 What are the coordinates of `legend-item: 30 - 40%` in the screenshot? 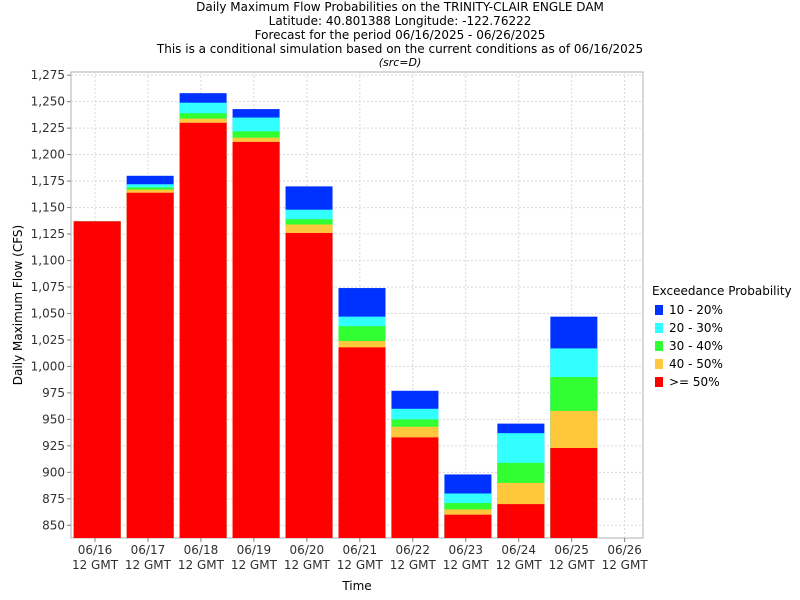 It's located at (722, 346).